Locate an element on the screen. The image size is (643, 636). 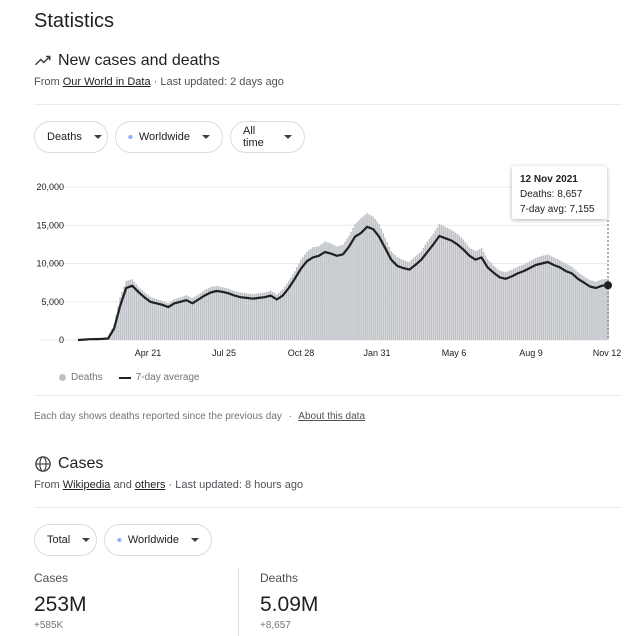
x-tick-label: May 6 is located at coordinates (454, 353).